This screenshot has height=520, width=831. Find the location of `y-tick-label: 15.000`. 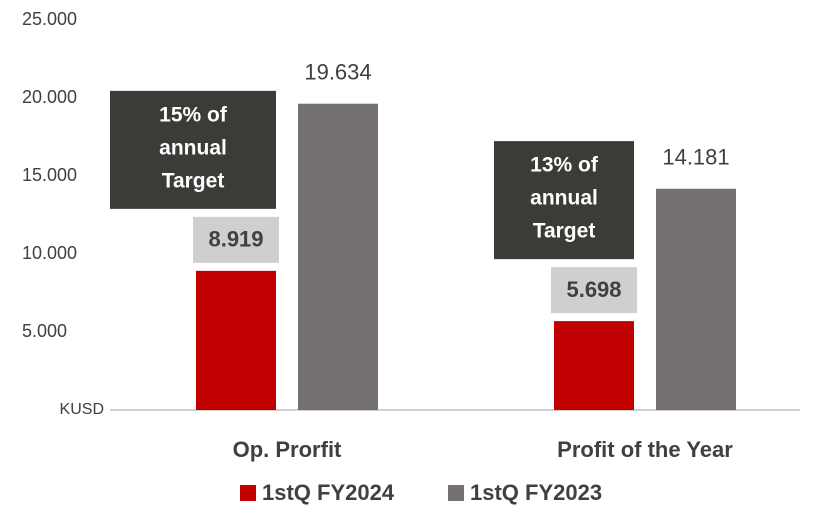

y-tick-label: 15.000 is located at coordinates (49, 175).